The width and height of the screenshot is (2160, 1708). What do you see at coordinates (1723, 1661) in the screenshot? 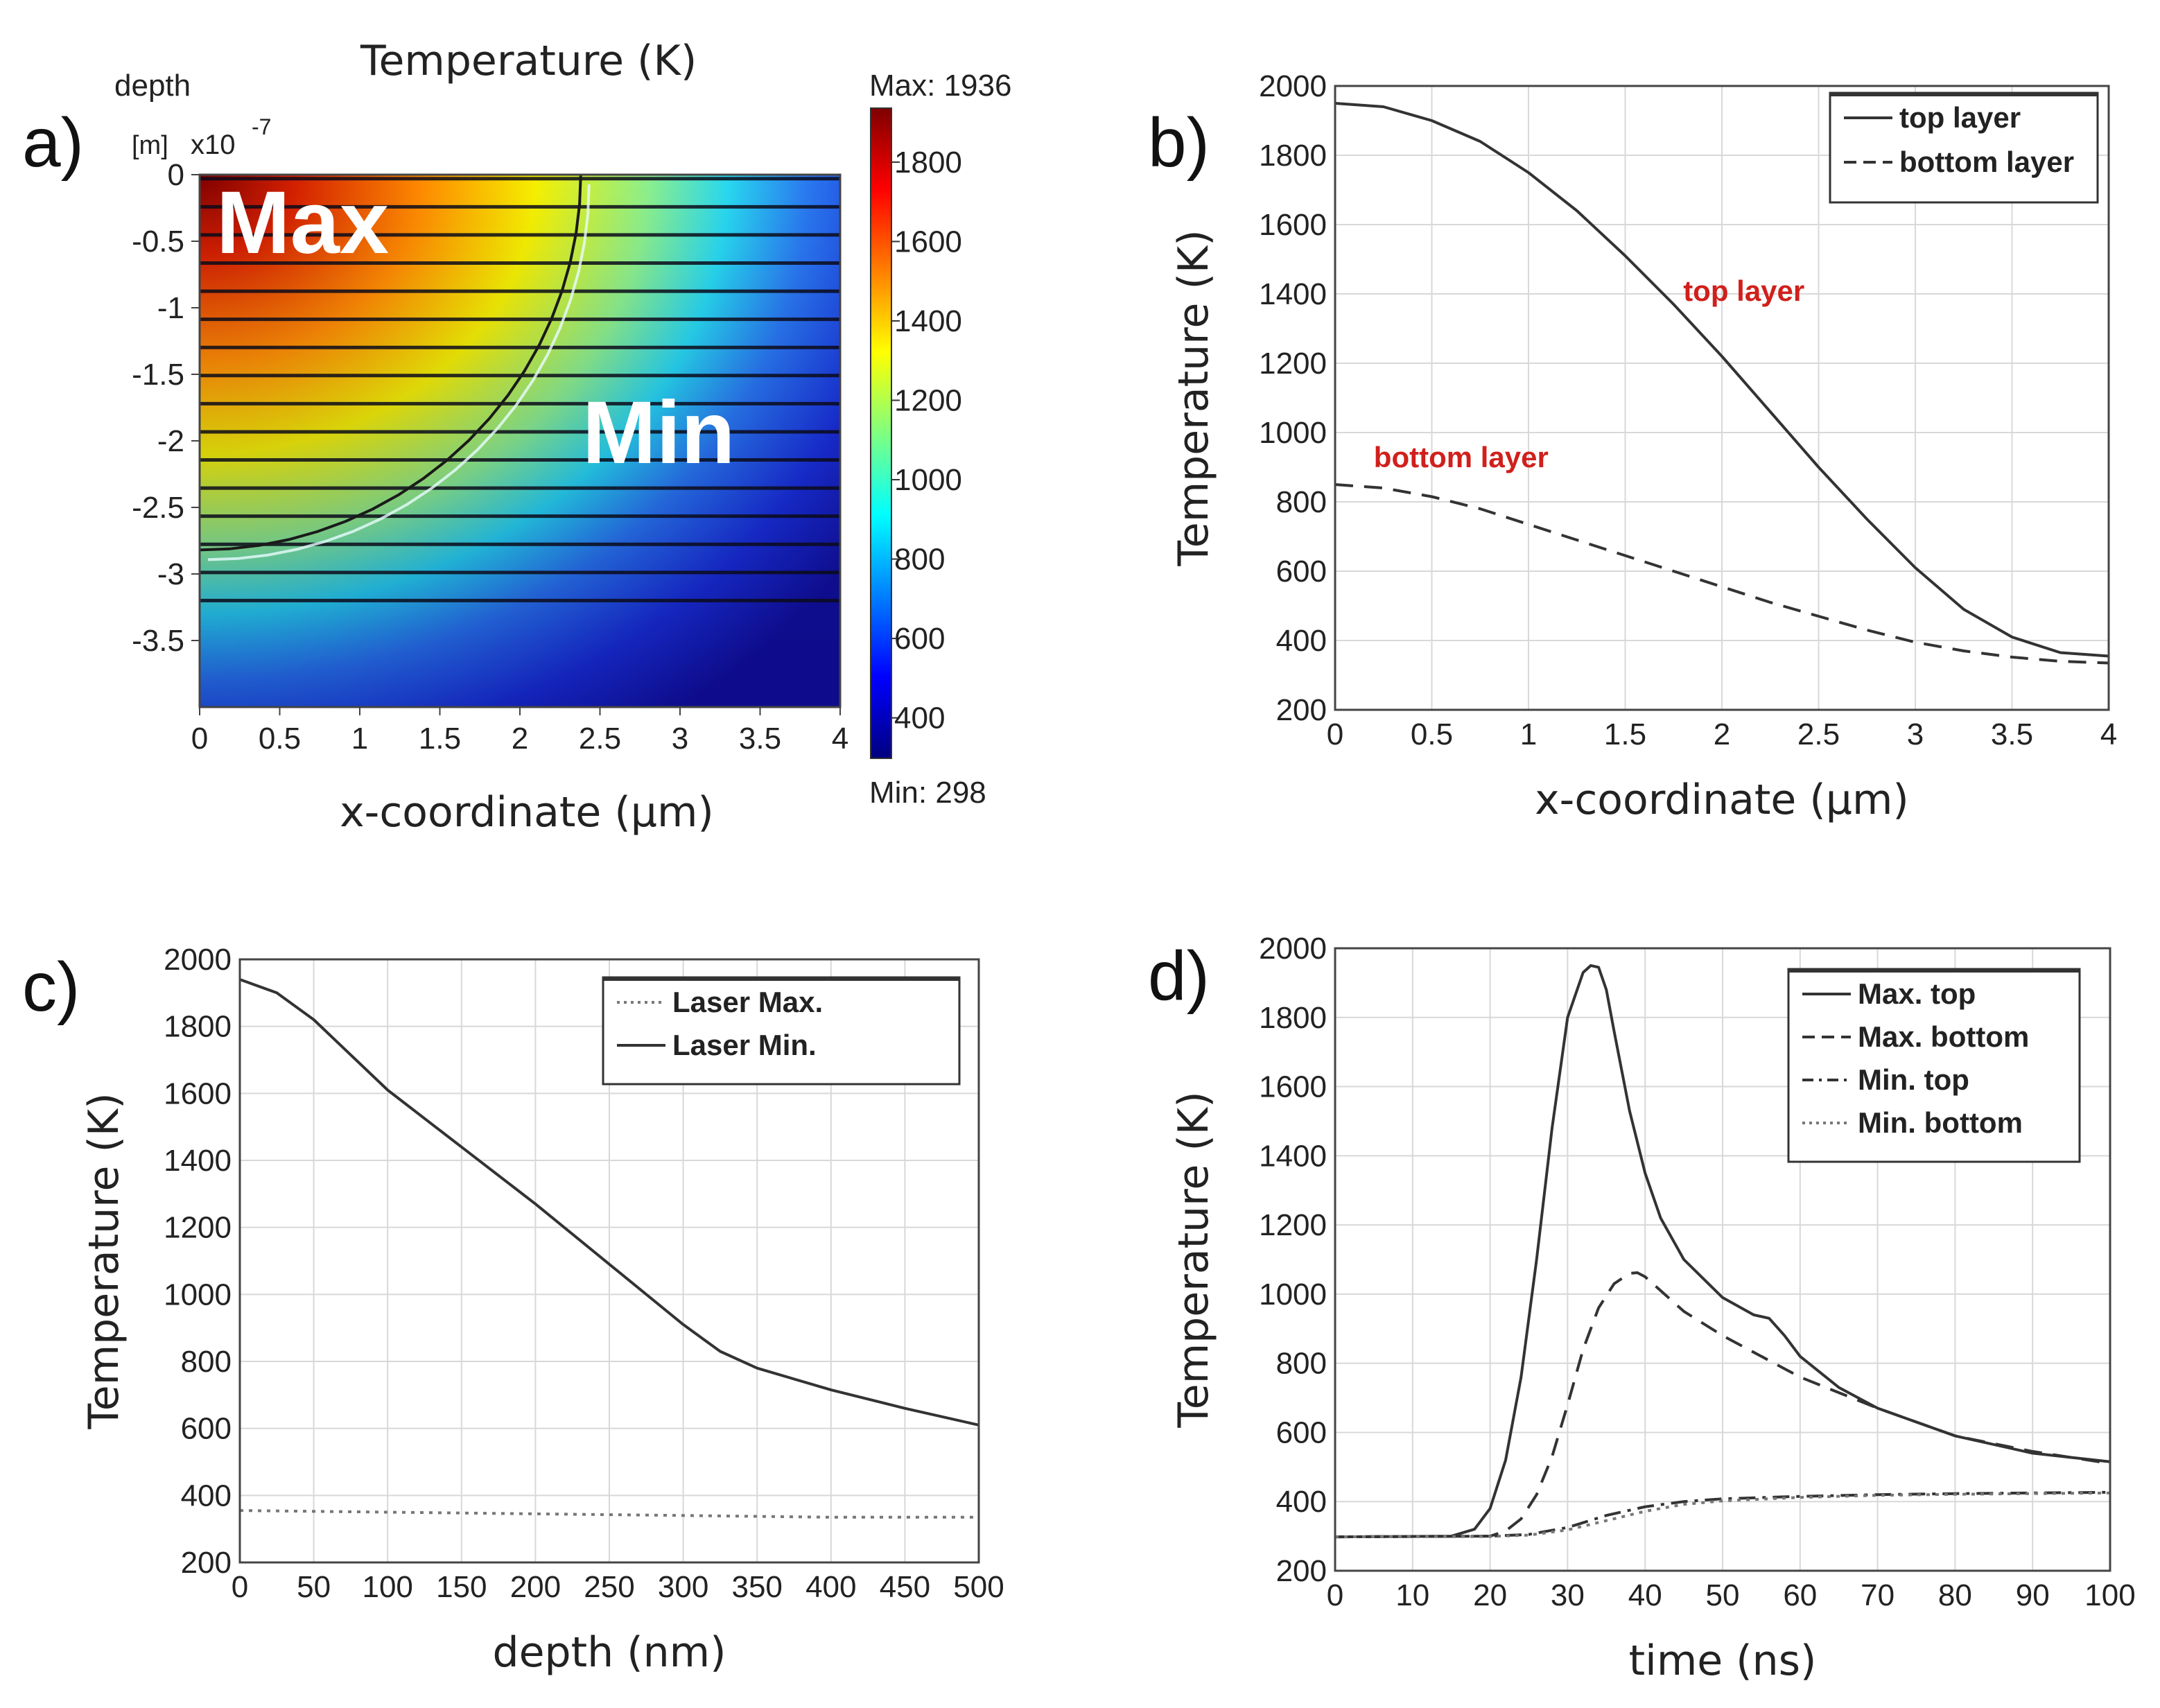
I see `x-axis-title: time (ns)` at bounding box center [1723, 1661].